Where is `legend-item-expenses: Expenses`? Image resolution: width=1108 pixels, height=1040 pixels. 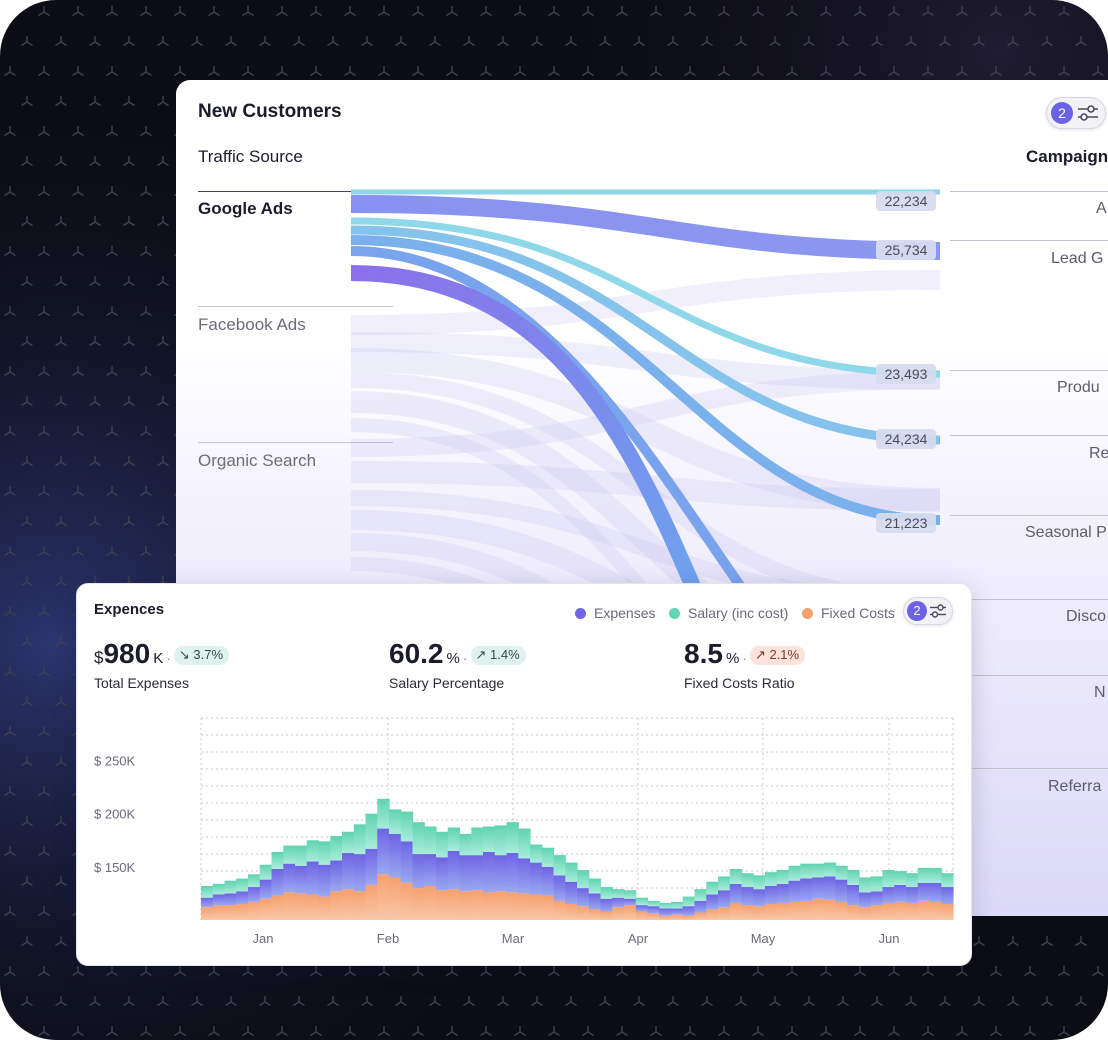 legend-item-expenses: Expenses is located at coordinates (615, 613).